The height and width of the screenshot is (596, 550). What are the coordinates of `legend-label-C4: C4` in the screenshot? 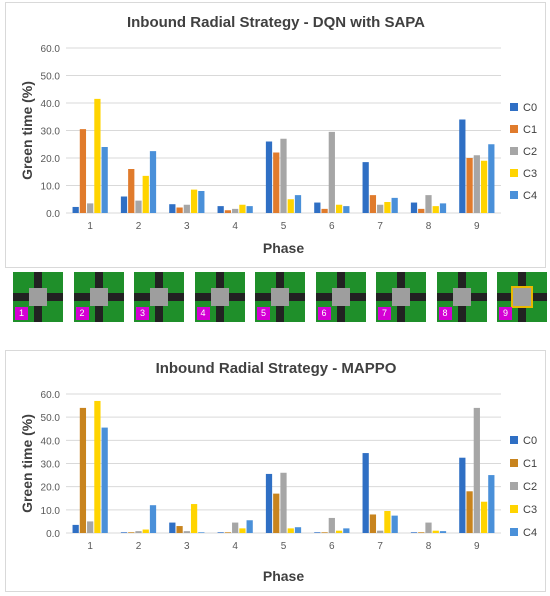 It's located at (530, 196).